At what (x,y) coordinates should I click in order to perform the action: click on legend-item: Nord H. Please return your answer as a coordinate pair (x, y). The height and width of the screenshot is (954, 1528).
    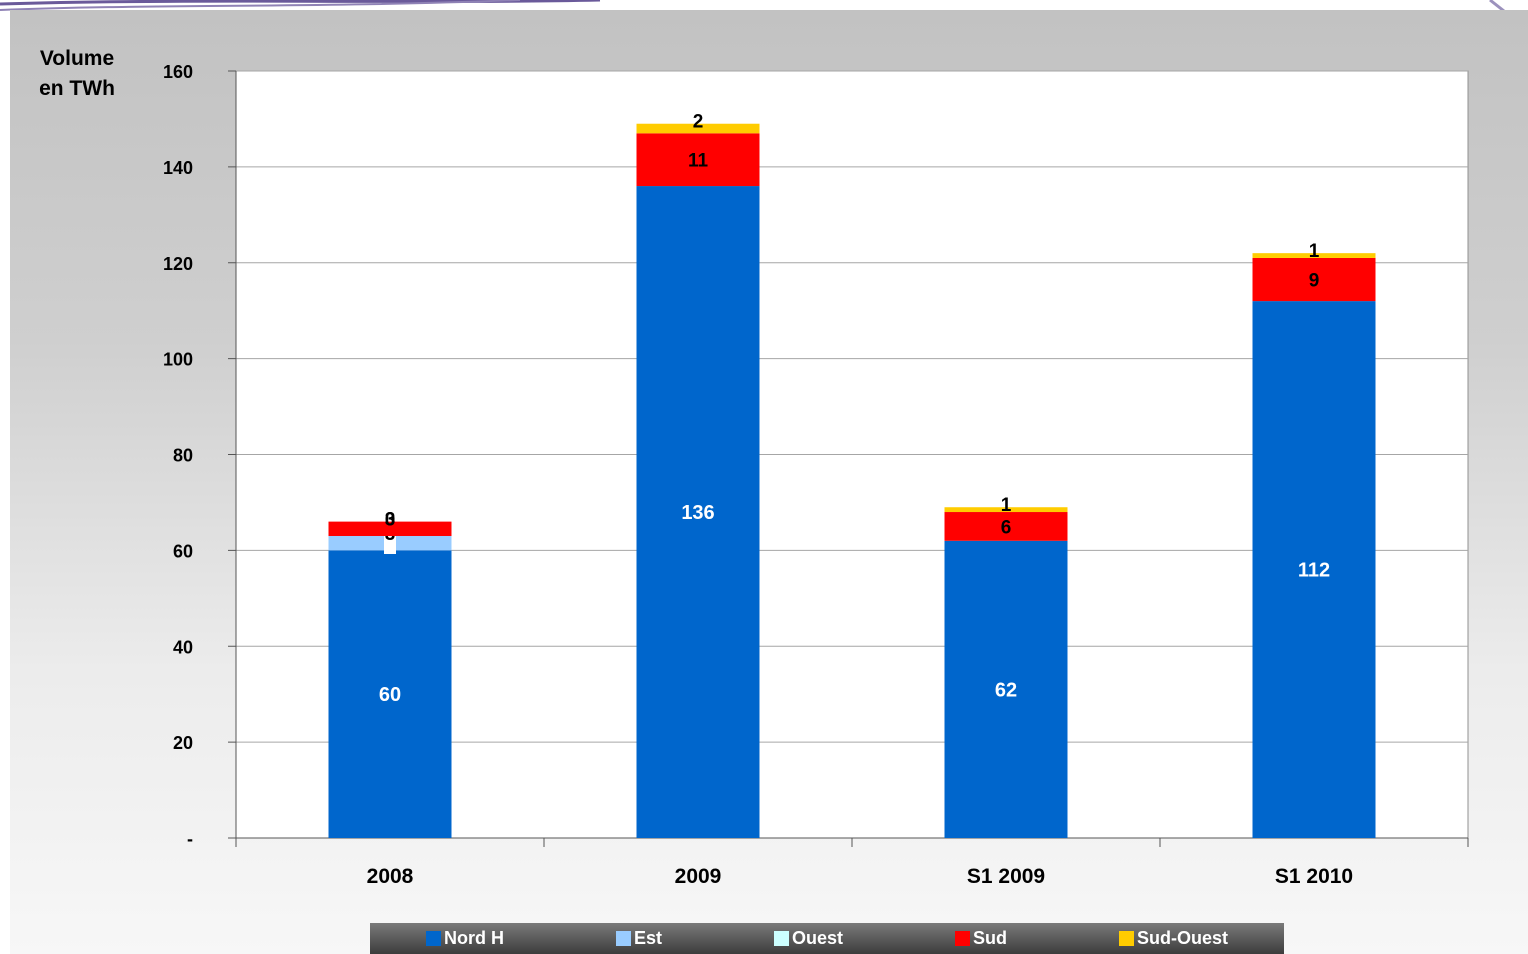
    Looking at the image, I should click on (464, 938).